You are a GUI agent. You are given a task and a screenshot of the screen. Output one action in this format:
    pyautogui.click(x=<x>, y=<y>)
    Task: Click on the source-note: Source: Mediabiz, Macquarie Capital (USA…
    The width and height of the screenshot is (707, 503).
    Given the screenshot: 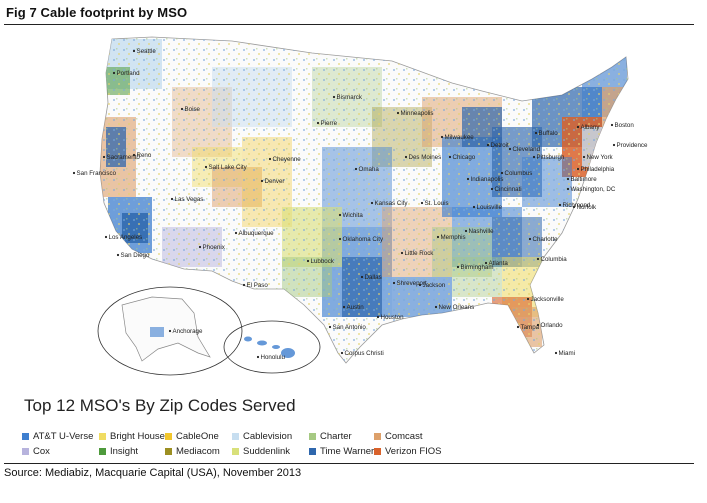 What is the action you would take?
    pyautogui.click(x=349, y=471)
    